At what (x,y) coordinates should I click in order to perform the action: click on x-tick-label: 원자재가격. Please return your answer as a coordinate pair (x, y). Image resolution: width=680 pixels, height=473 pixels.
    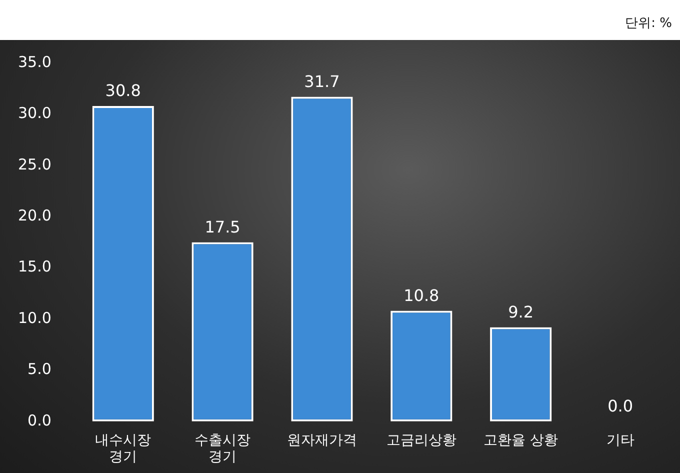
    Looking at the image, I should click on (321, 440).